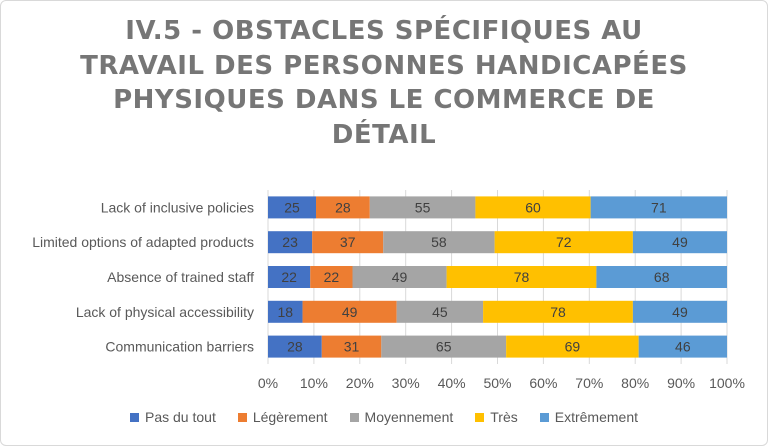  I want to click on data-label: 37, so click(348, 242).